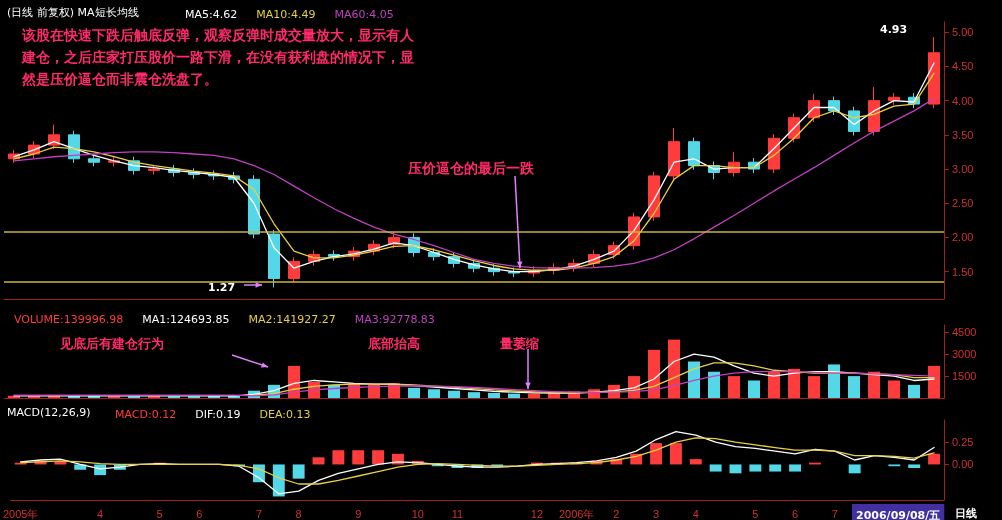 Image resolution: width=1002 pixels, height=520 pixels. I want to click on text: 2006/09/08/五, so click(898, 514).